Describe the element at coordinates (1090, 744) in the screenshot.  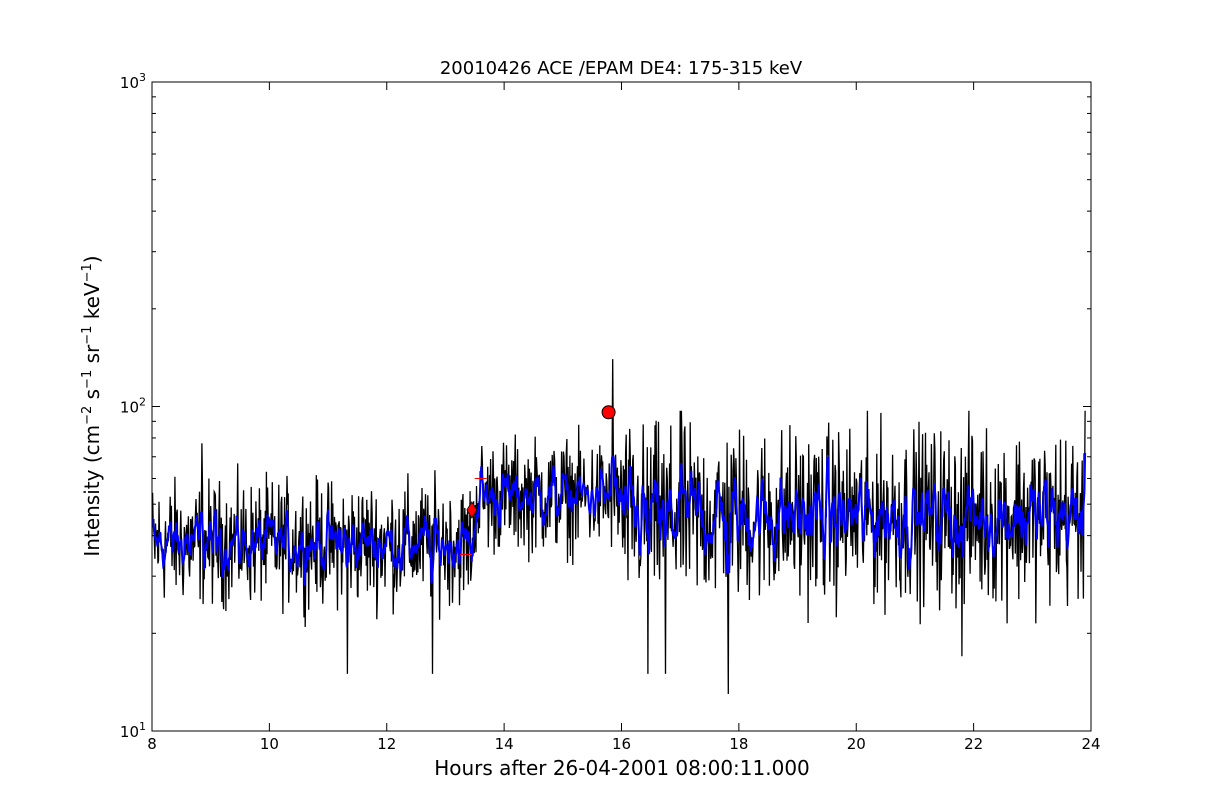
I see `x-tick-label: 24` at that location.